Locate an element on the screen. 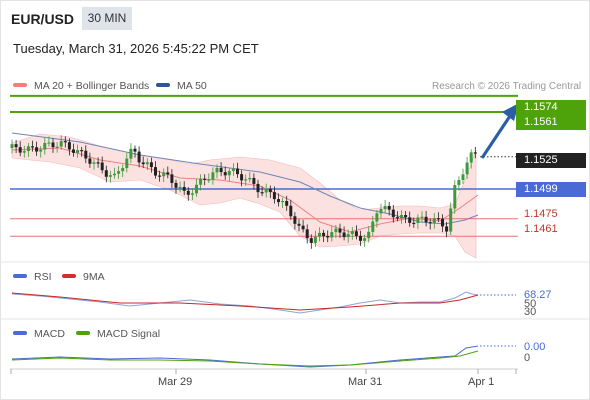 This screenshot has height=400, width=590. level-label-1461: 1.1461 is located at coordinates (541, 229).